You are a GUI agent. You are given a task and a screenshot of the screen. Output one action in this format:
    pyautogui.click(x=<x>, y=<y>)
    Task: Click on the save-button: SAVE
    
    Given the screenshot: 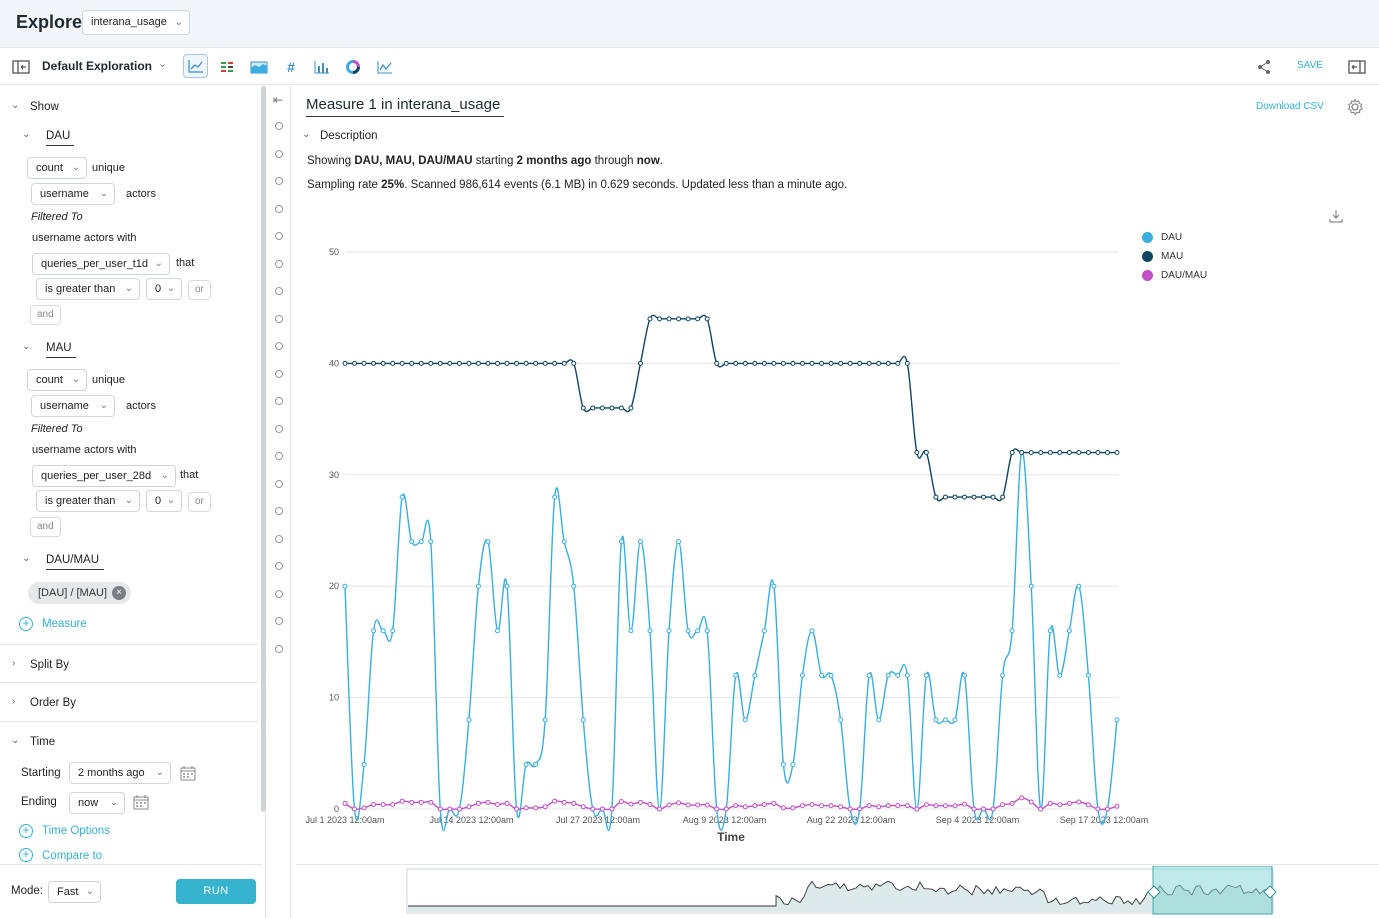 What is the action you would take?
    pyautogui.click(x=1310, y=65)
    